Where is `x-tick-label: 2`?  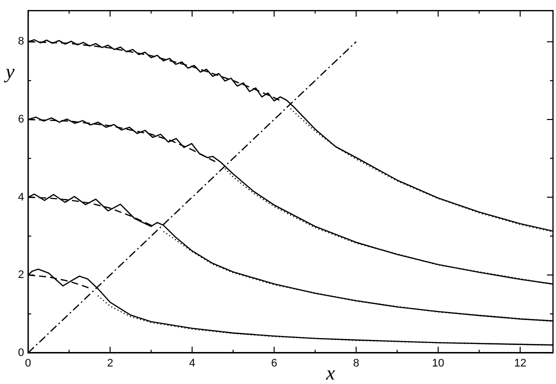
x-tick-label: 2 is located at coordinates (110, 363).